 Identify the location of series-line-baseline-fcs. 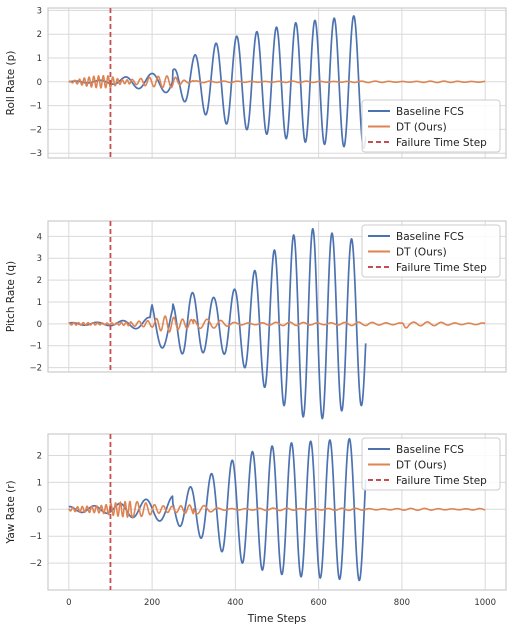
(217, 509).